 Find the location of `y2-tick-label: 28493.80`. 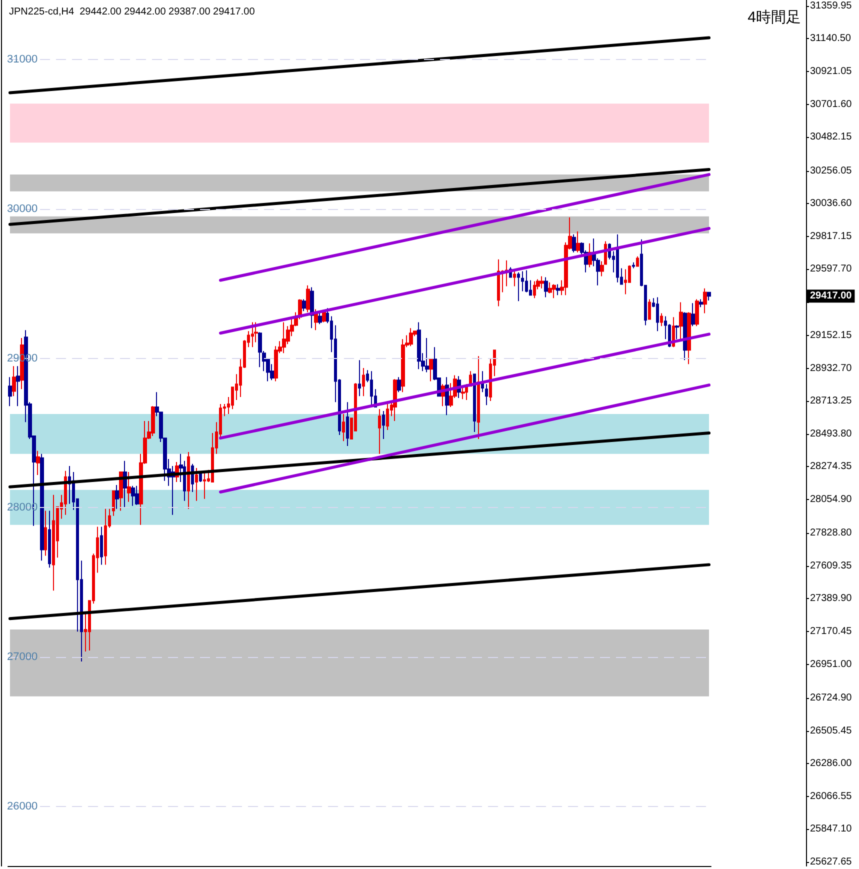

y2-tick-label: 28493.80 is located at coordinates (831, 434).